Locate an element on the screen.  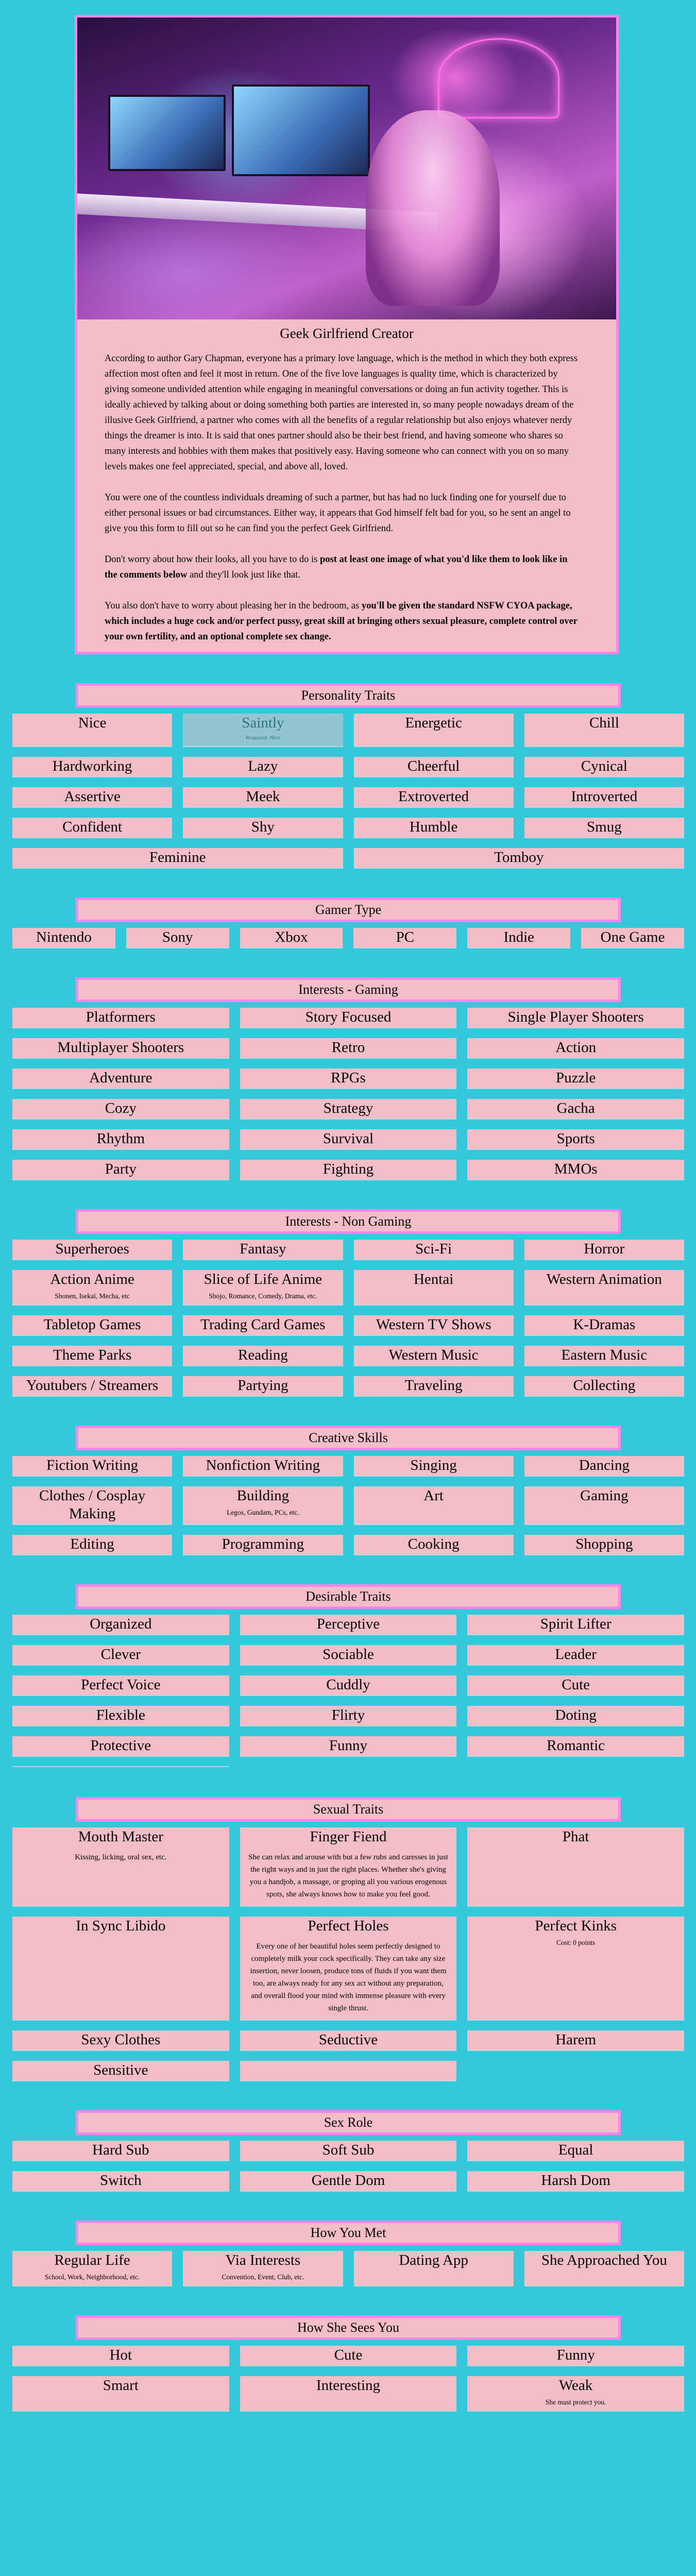
choice-shopping: Shopping is located at coordinates (604, 1544).